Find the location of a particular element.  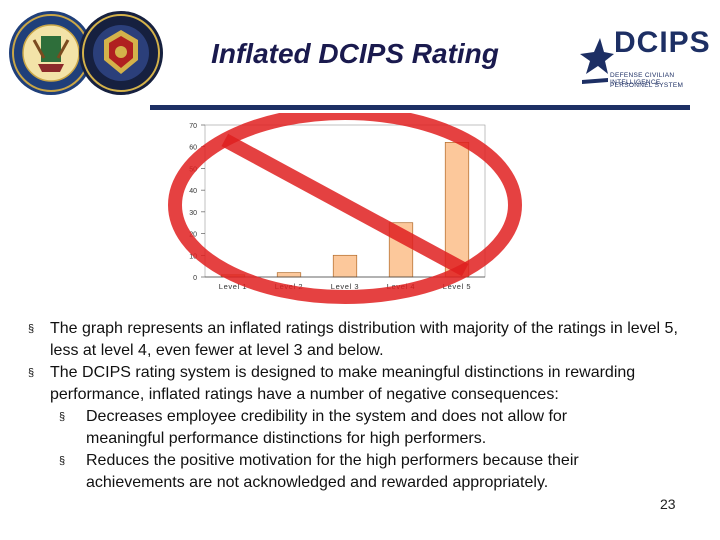

y-tick-label: 10 is located at coordinates (193, 256).